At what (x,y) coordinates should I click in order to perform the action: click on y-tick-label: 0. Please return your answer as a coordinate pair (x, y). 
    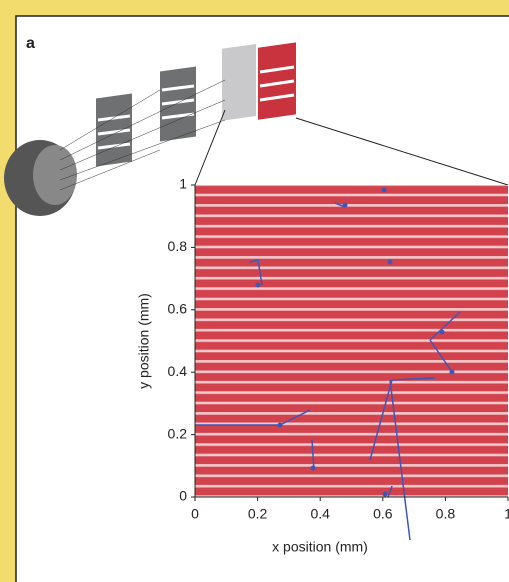
    Looking at the image, I should click on (183, 496).